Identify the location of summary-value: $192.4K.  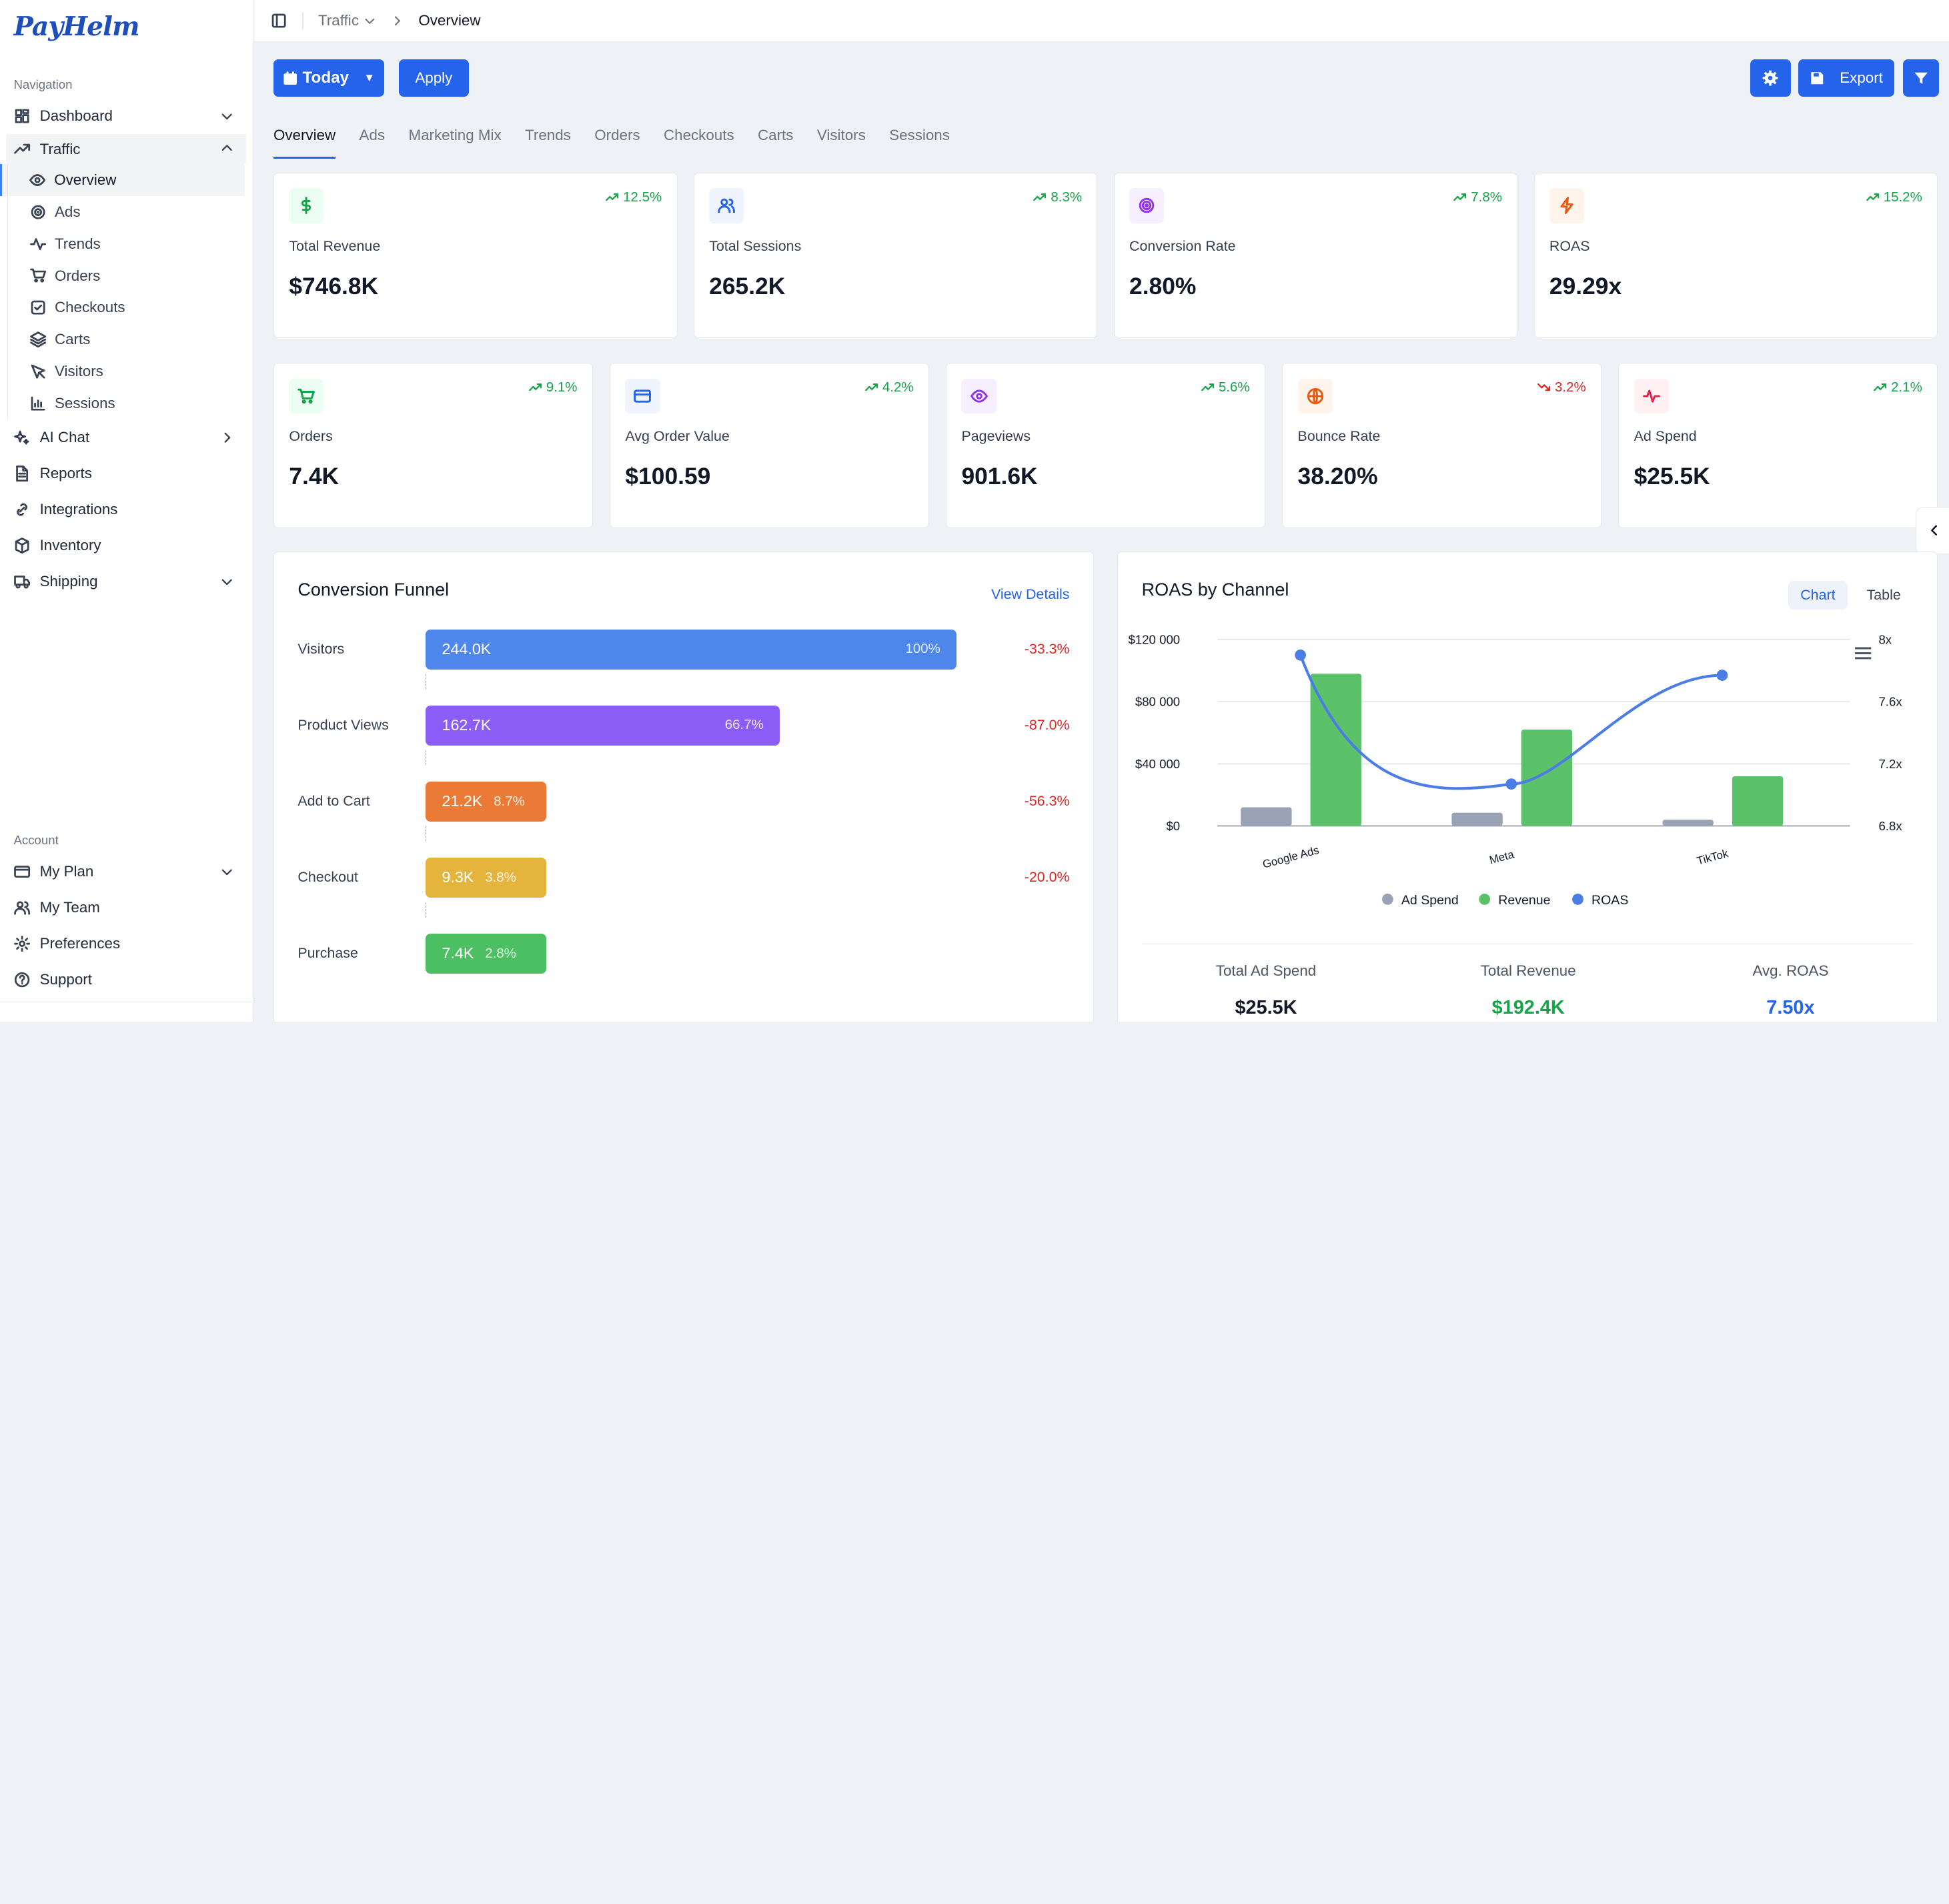
(1528, 1008).